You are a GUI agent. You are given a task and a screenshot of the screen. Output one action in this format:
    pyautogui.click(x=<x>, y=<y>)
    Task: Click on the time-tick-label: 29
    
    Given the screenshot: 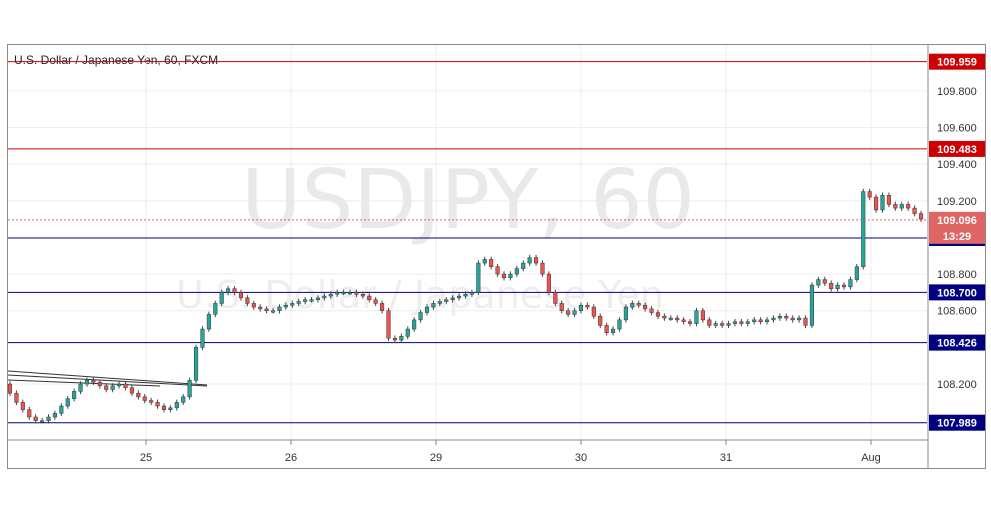 What is the action you would take?
    pyautogui.click(x=436, y=458)
    